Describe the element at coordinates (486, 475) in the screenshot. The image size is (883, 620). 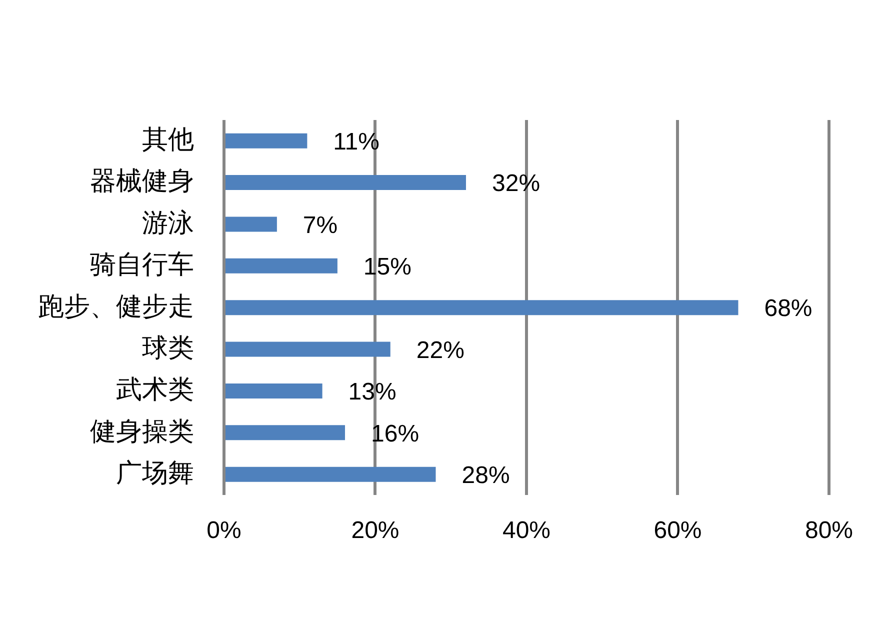
I see `data-label: 28%` at that location.